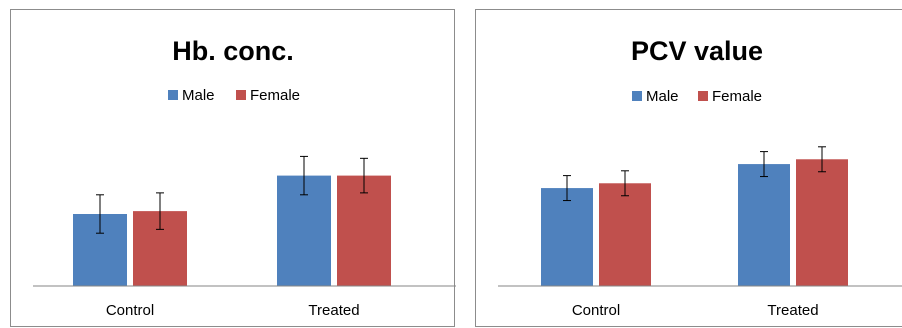  I want to click on bar-female-control, so click(625, 234).